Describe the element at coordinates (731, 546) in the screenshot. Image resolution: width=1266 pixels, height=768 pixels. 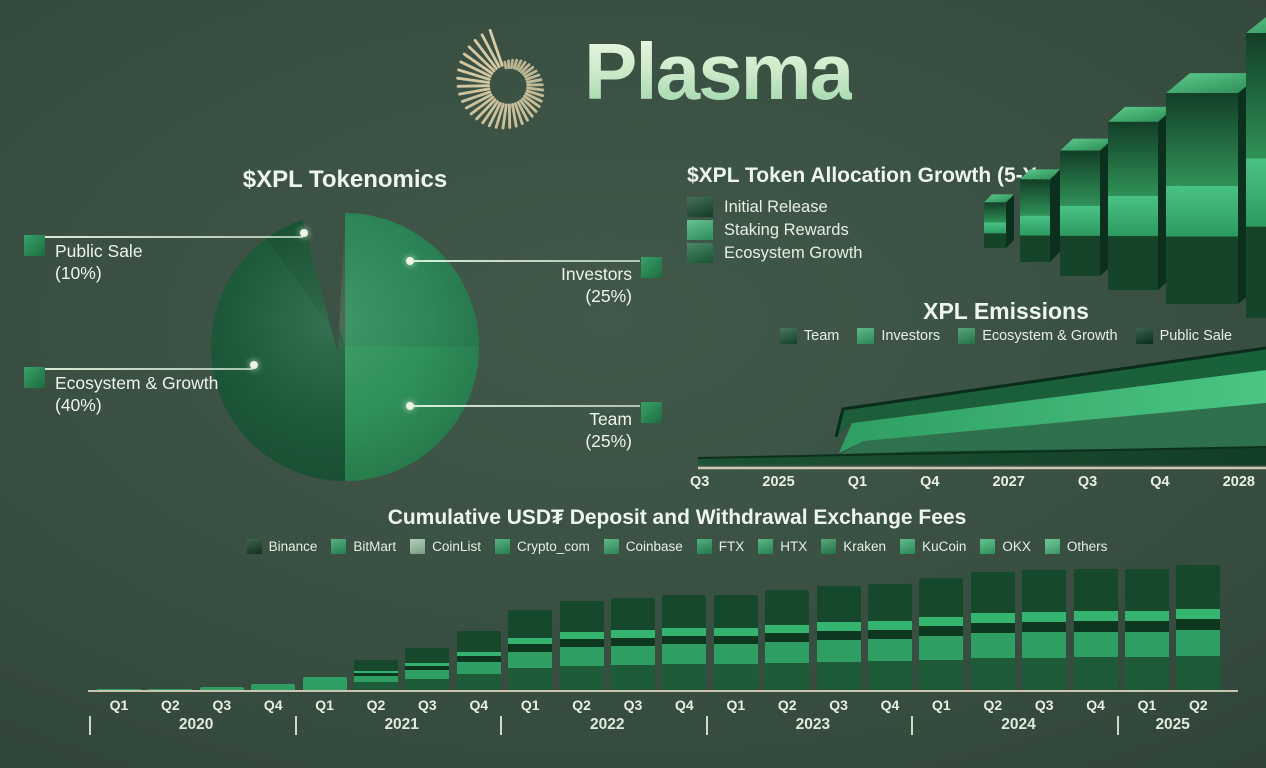
I see `legend-label: FTX` at that location.